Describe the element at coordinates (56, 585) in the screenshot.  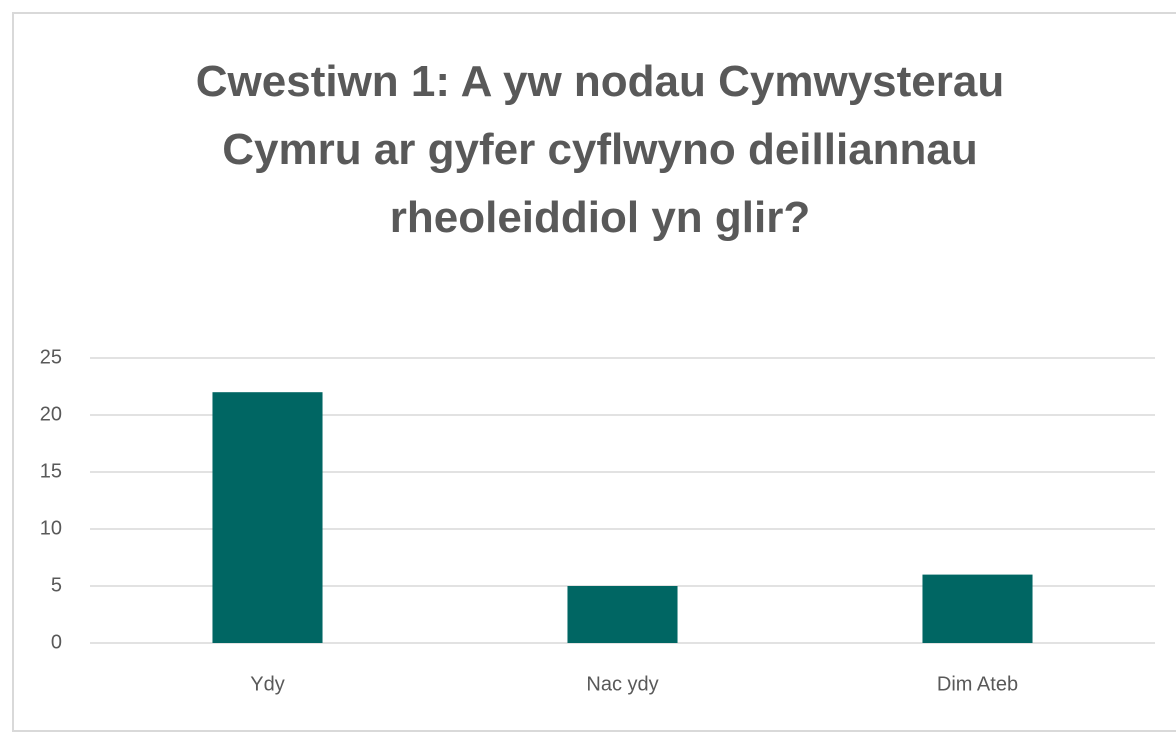
I see `y-tick-label: 5` at that location.